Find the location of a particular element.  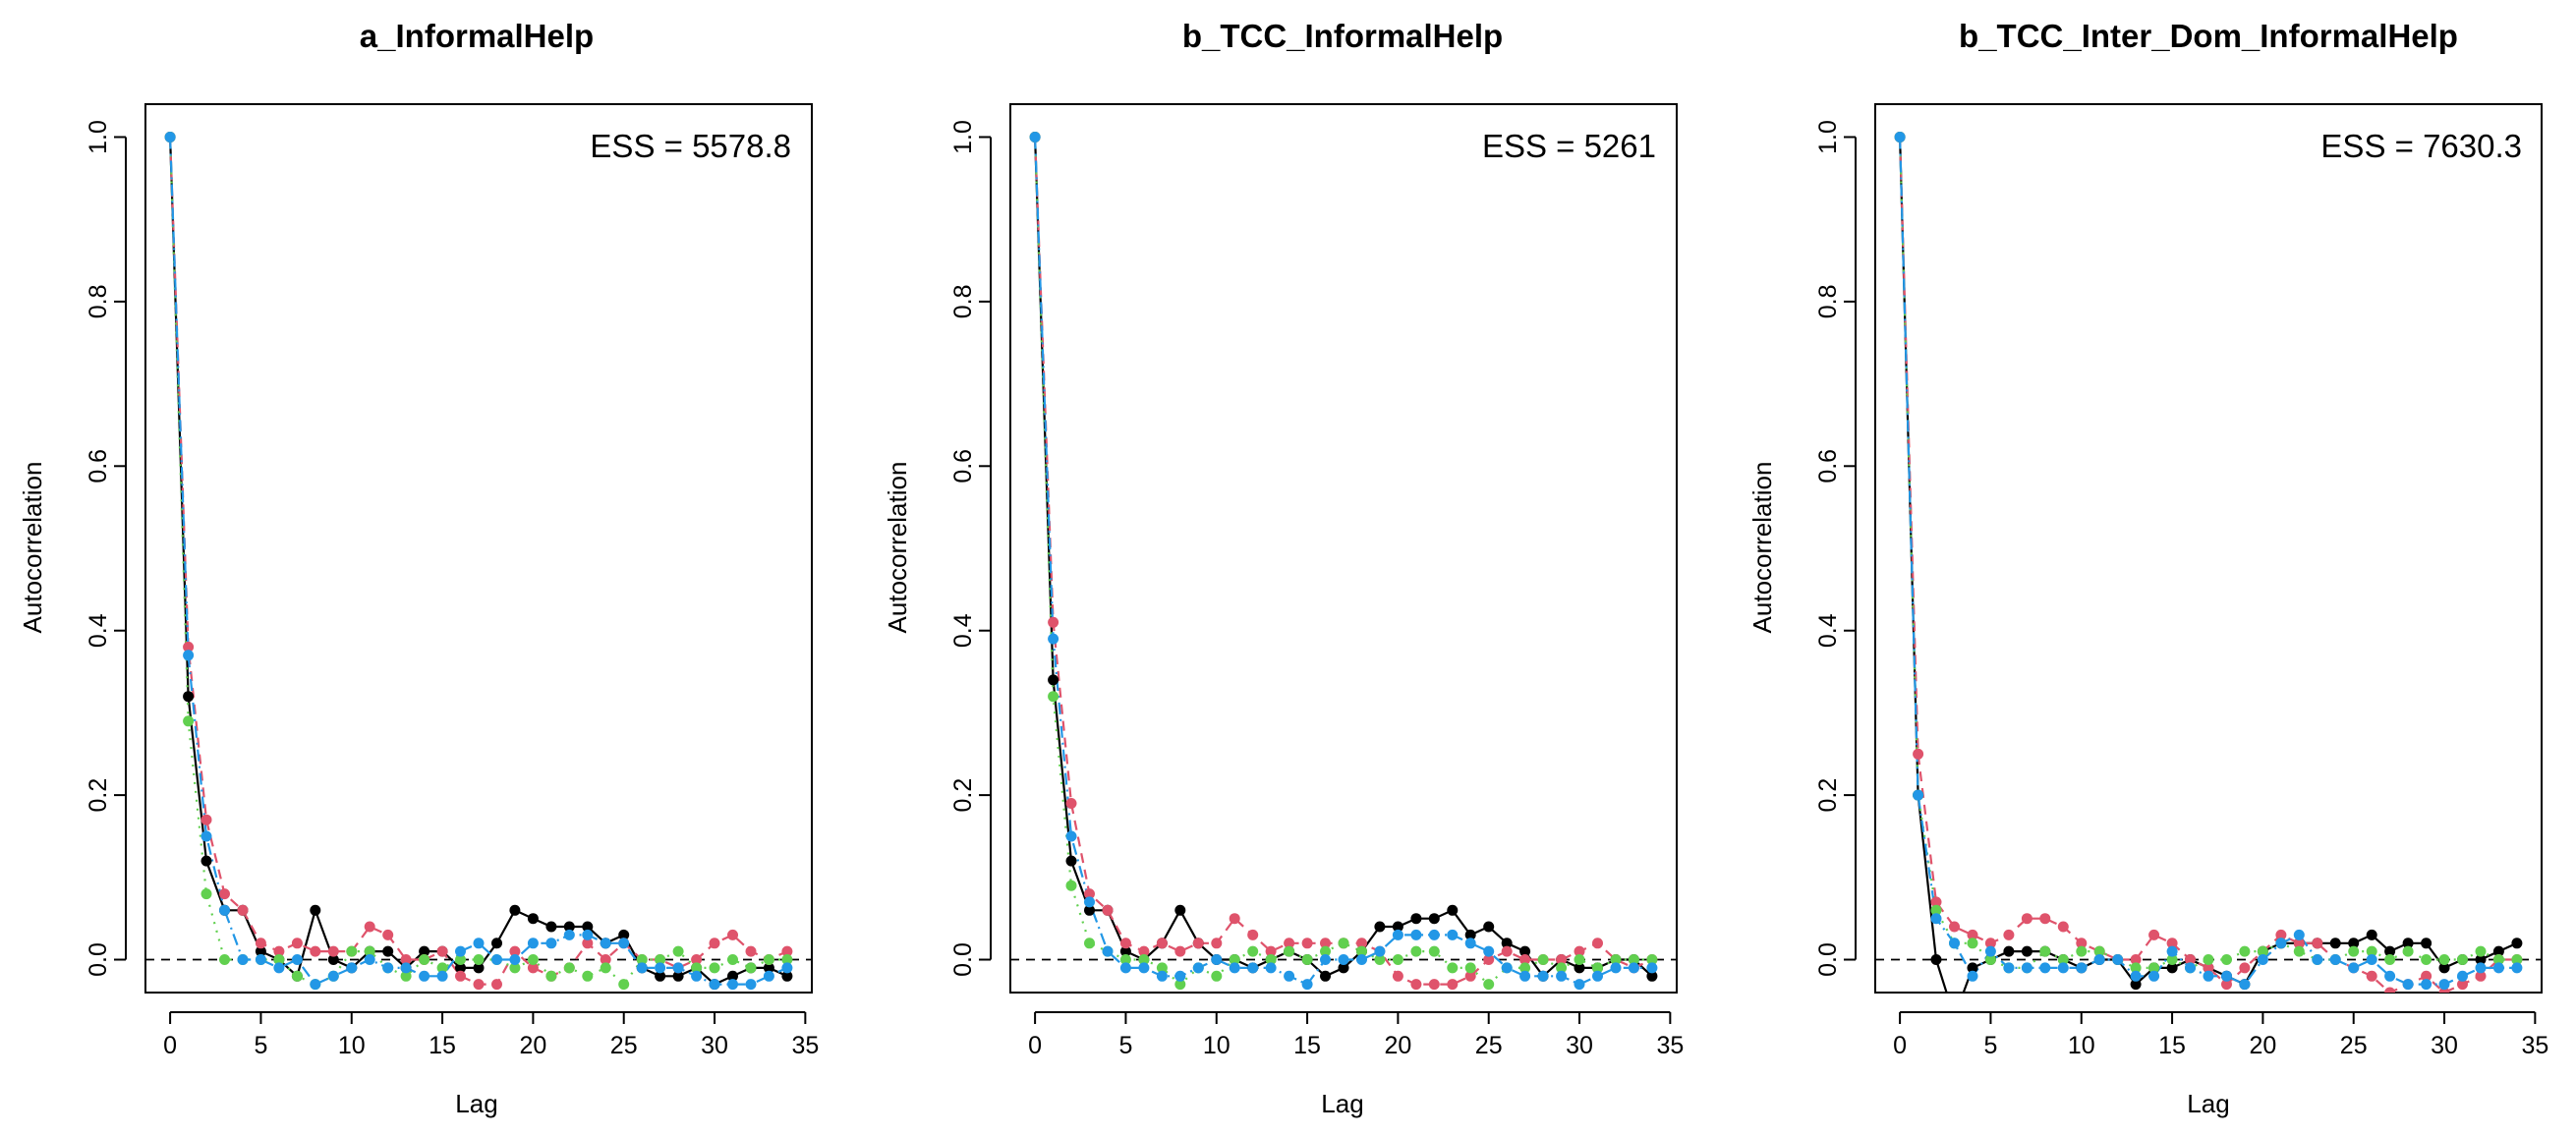

ess-annotation: ESS = 5261 is located at coordinates (1569, 146).